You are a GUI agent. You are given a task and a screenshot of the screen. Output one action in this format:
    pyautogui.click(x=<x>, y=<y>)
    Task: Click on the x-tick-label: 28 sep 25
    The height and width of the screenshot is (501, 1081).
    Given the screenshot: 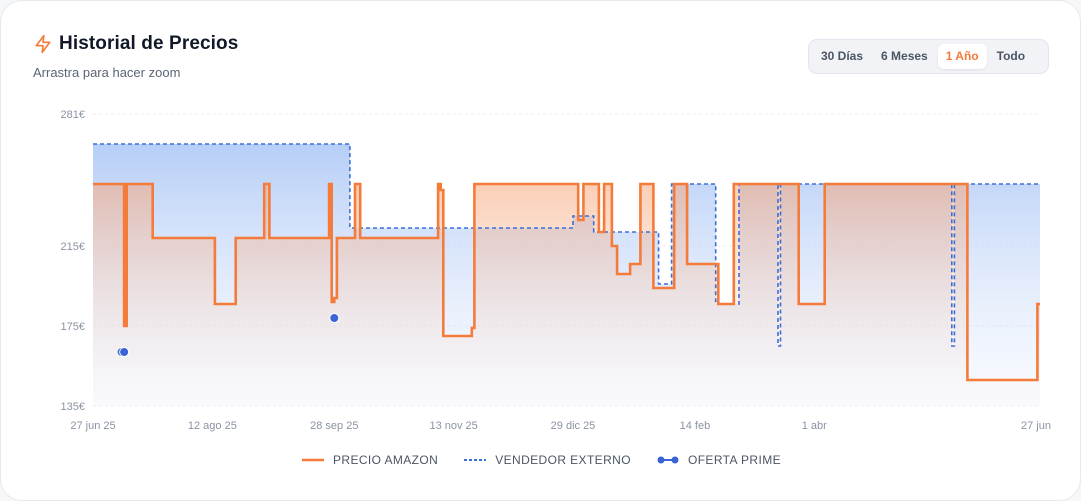 What is the action you would take?
    pyautogui.click(x=334, y=426)
    